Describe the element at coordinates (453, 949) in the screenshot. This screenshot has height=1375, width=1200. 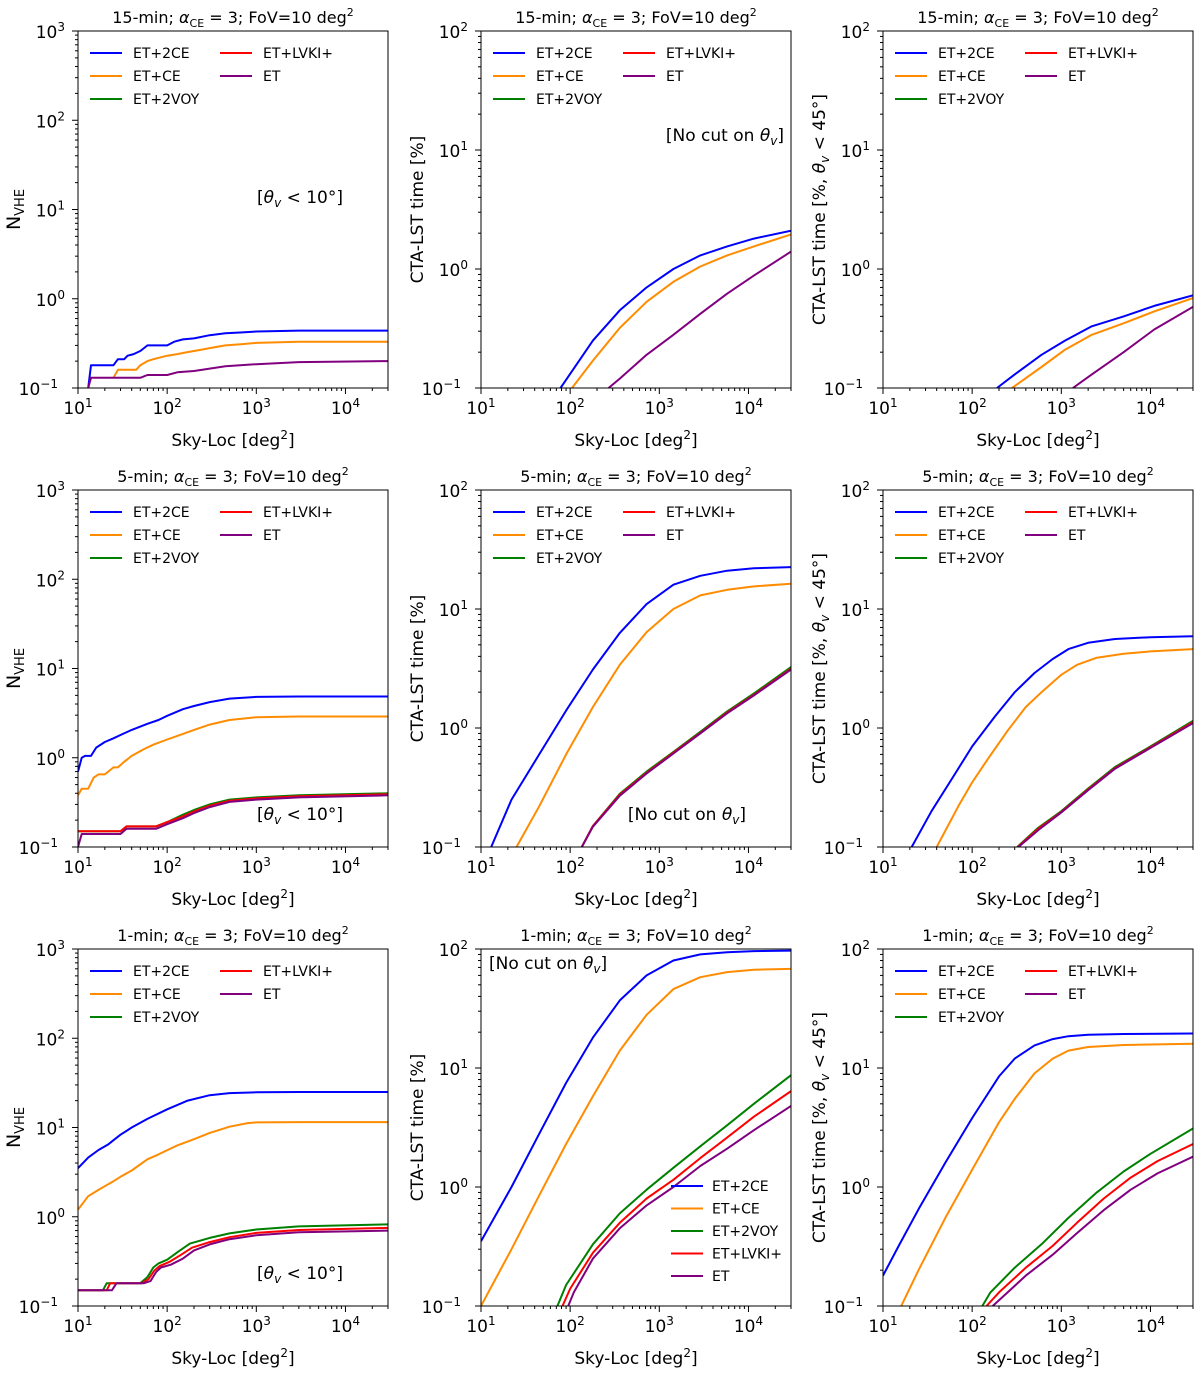
I see `y-tick-label: 10²` at that location.